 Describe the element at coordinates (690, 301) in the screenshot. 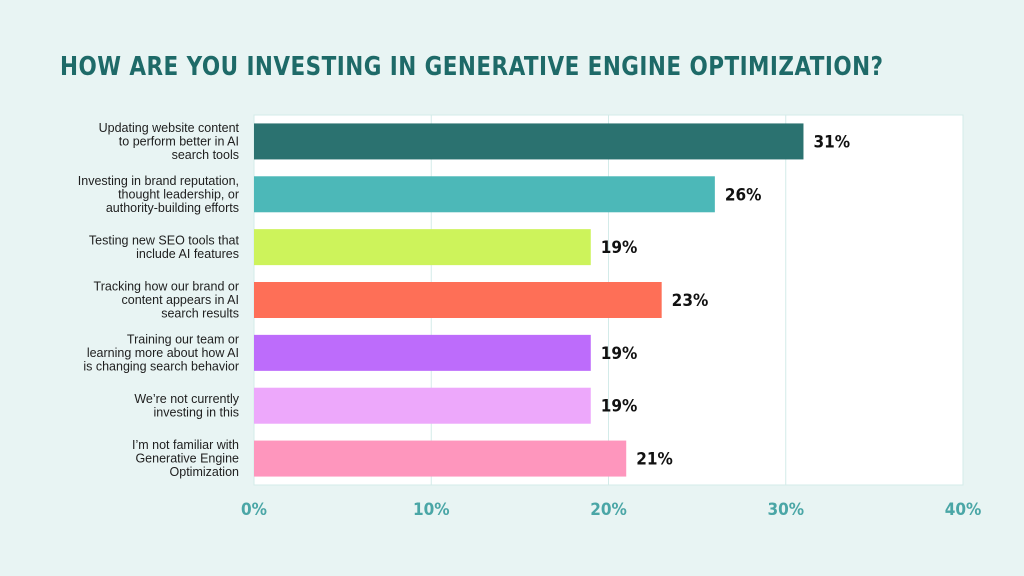

I see `data-label: 23%` at that location.